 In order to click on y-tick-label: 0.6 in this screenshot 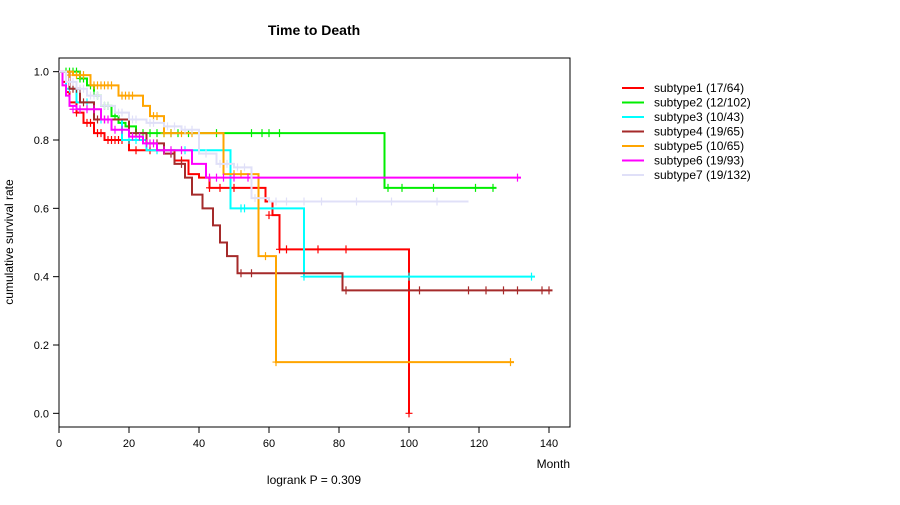, I will do `click(41, 209)`.